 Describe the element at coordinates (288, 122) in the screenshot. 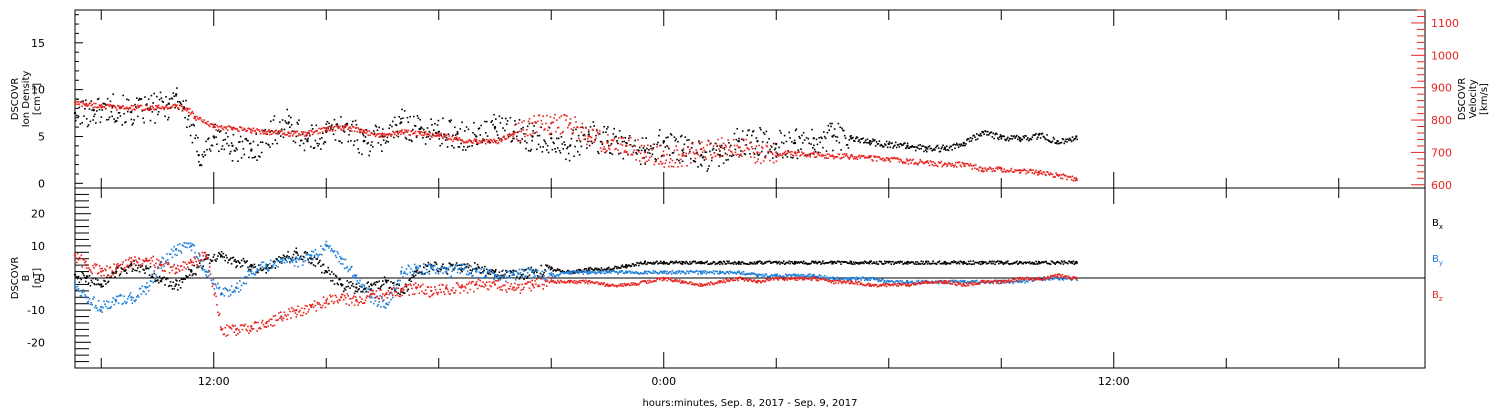

I see `data-marker` at that location.